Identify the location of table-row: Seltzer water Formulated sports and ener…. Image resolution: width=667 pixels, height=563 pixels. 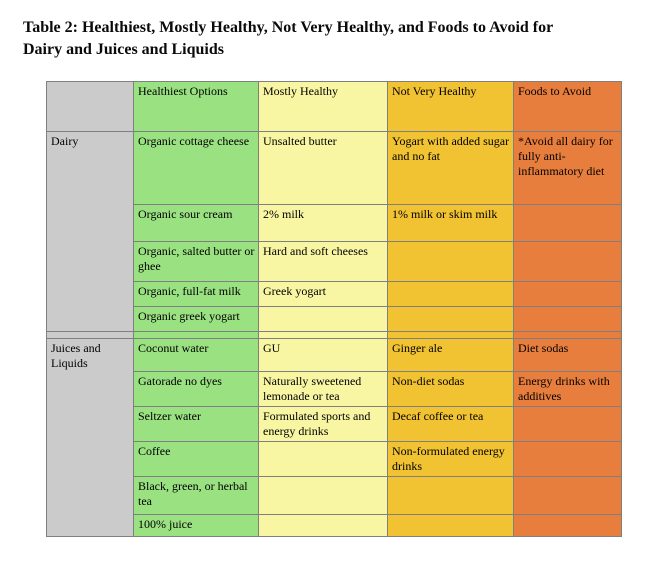
(334, 424).